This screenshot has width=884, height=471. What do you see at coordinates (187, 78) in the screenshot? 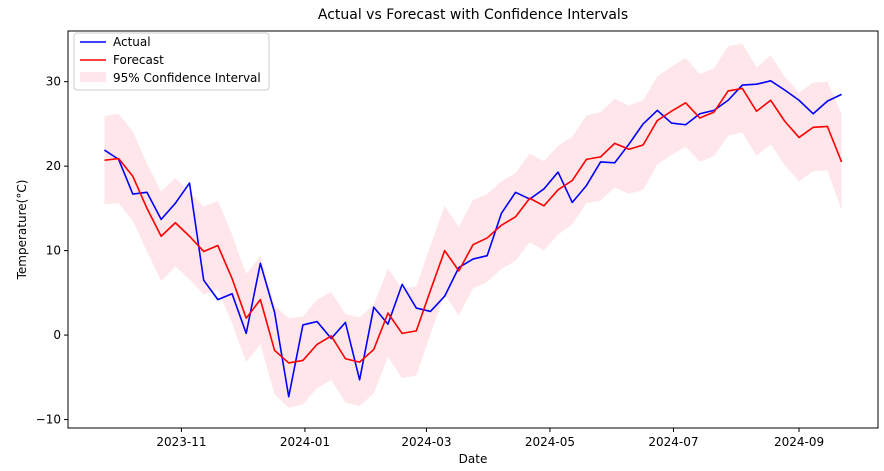
I see `legend-ci-label: 95% Confidence Interval` at bounding box center [187, 78].